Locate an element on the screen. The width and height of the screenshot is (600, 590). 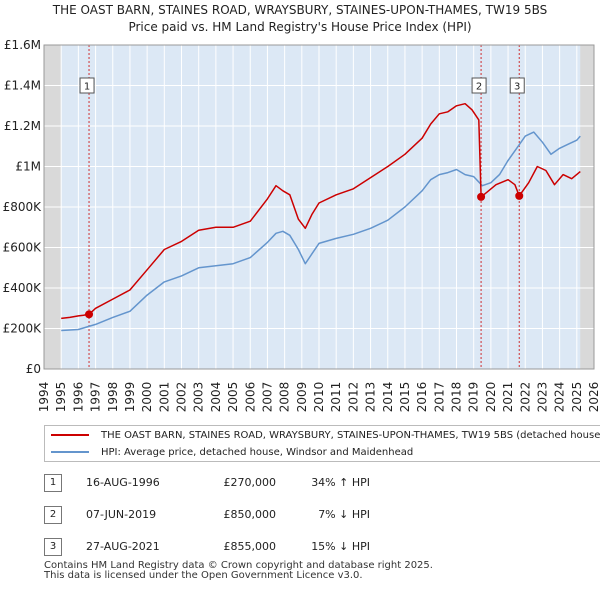
transaction-date: 16-AUG-1996 is located at coordinates (123, 482).